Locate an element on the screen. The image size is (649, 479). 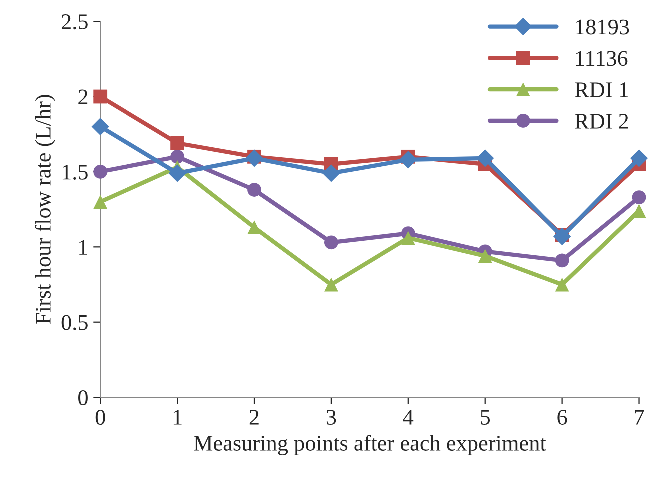
y-tick-label: 0.5 is located at coordinates (75, 322).